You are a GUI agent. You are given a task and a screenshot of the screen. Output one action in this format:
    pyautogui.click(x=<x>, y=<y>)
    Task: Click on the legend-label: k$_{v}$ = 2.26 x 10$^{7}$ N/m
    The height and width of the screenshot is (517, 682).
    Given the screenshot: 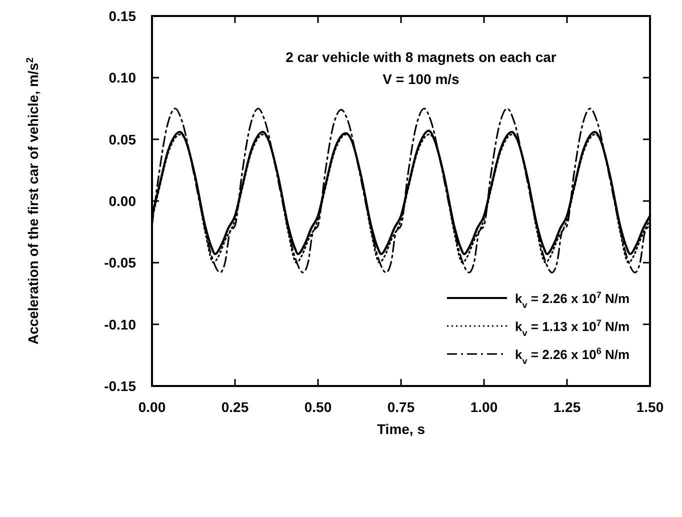 What is the action you would take?
    pyautogui.click(x=572, y=300)
    